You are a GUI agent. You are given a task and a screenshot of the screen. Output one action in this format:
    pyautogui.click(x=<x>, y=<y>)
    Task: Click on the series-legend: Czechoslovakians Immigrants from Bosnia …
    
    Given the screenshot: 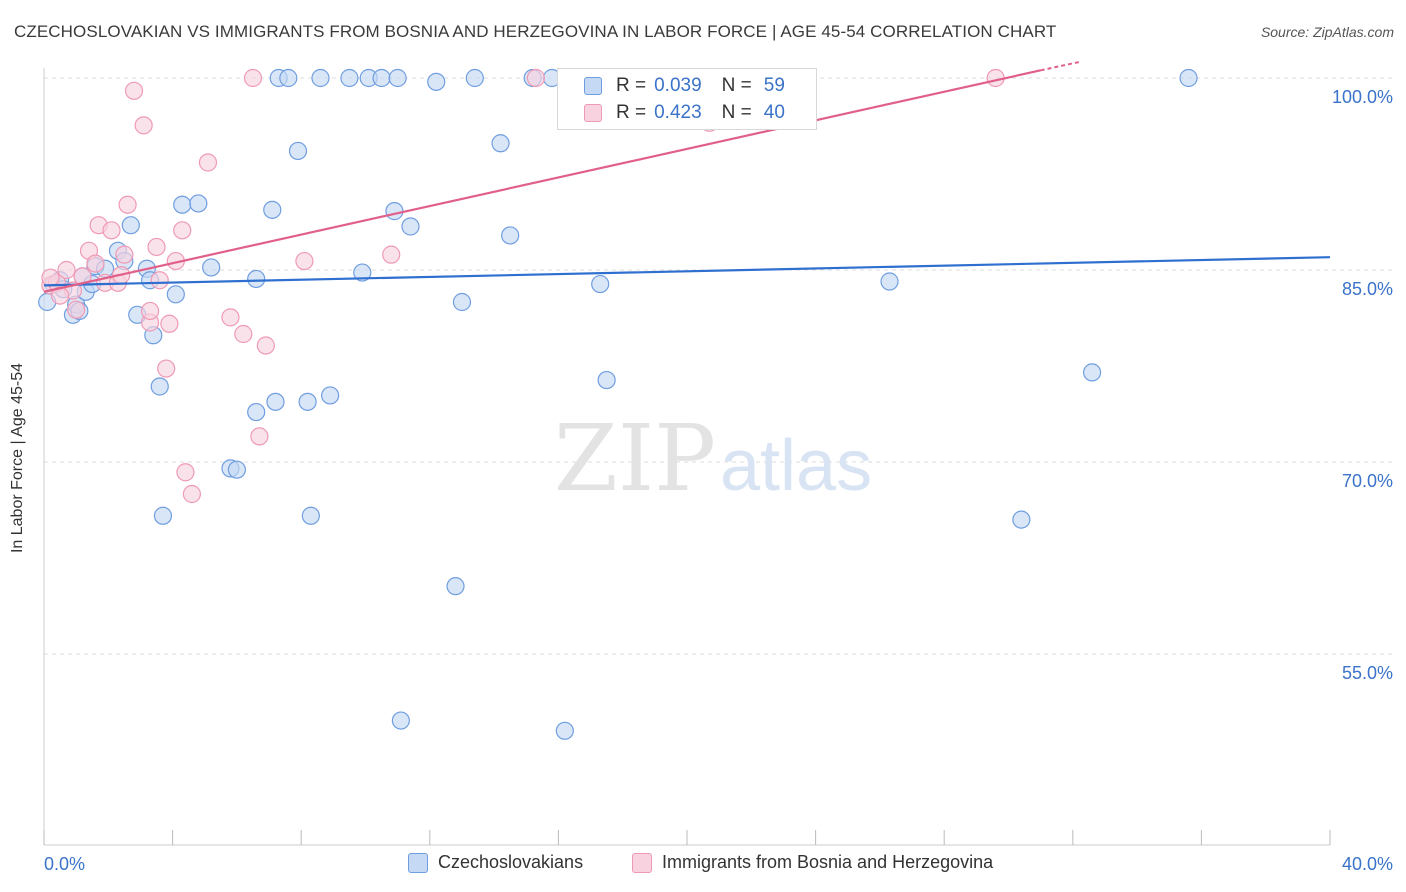 What is the action you would take?
    pyautogui.click(x=703, y=864)
    